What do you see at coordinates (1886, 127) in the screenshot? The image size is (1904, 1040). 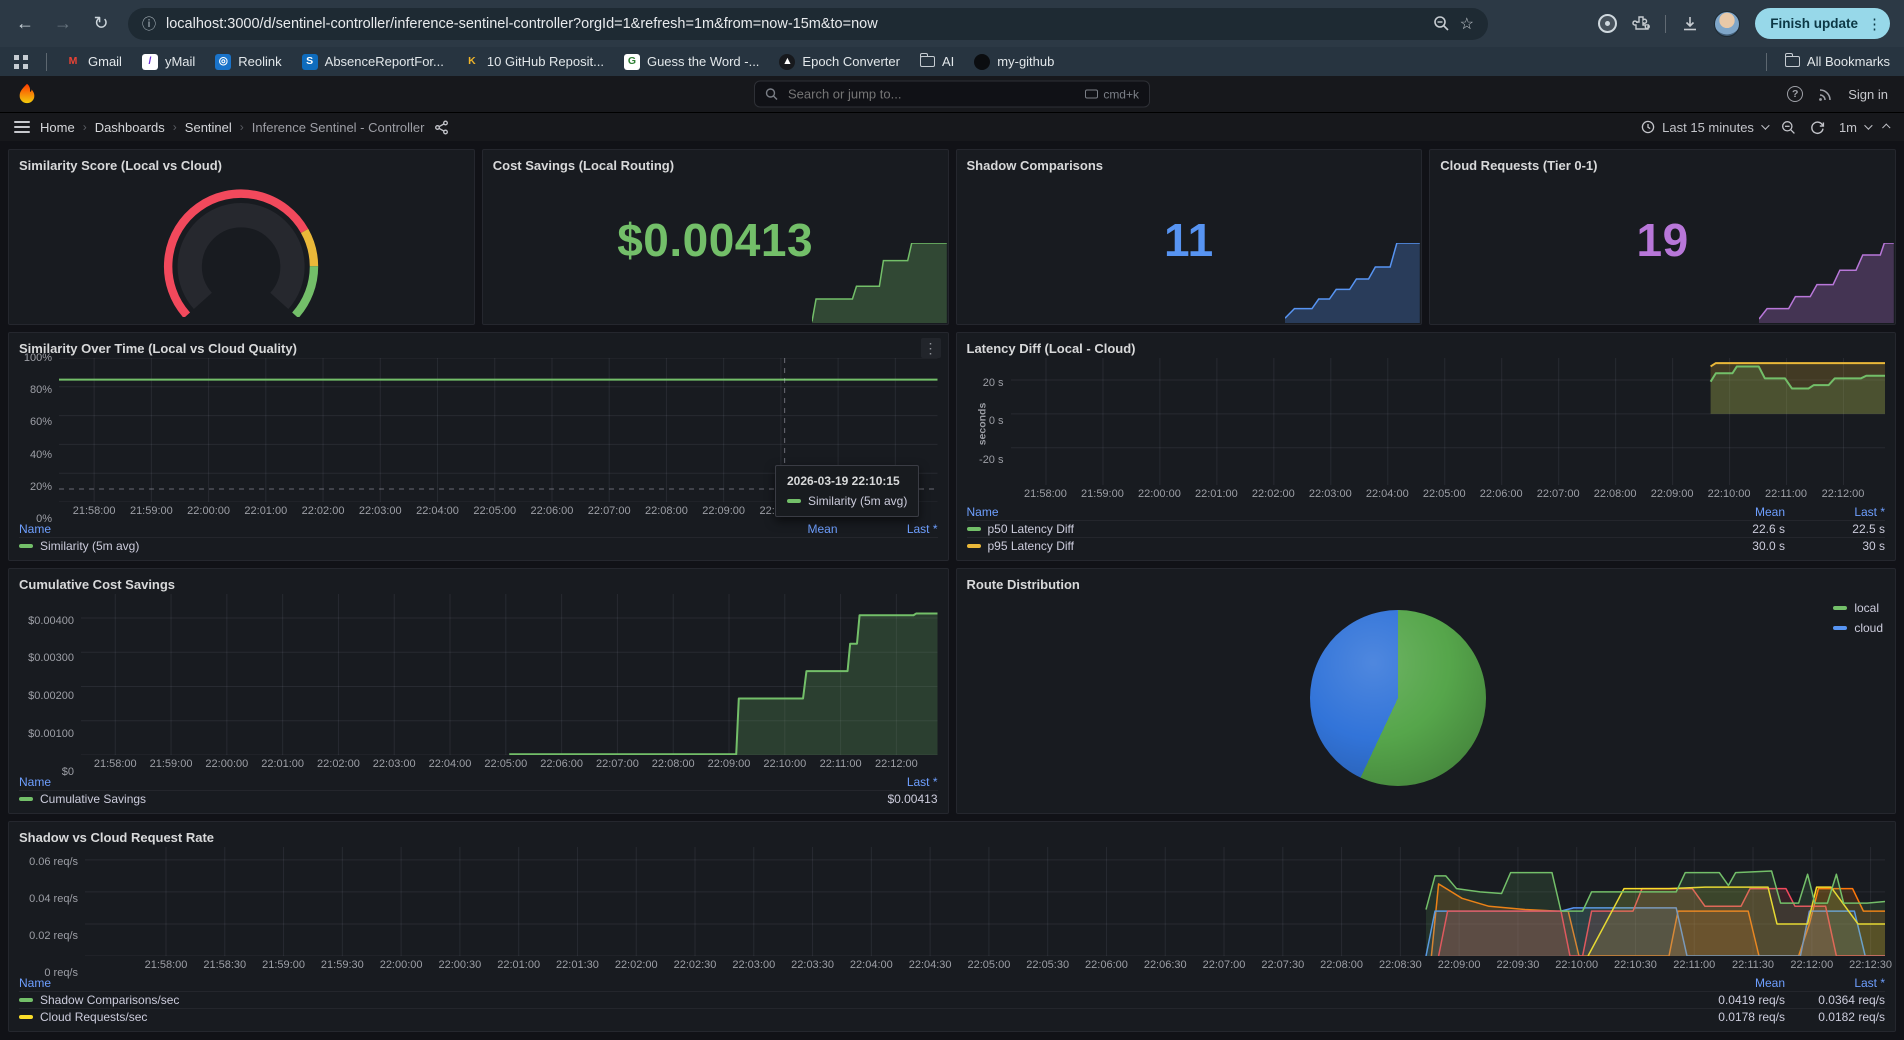 I see `collapse-chevron-icon` at bounding box center [1886, 127].